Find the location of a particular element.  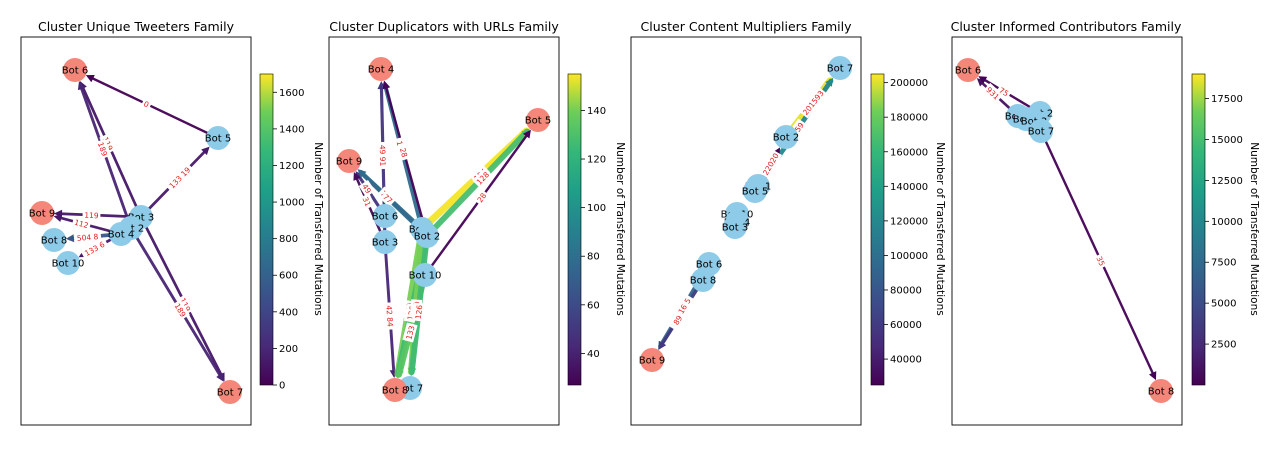

node-bot-10: Bot 10 is located at coordinates (68, 263).